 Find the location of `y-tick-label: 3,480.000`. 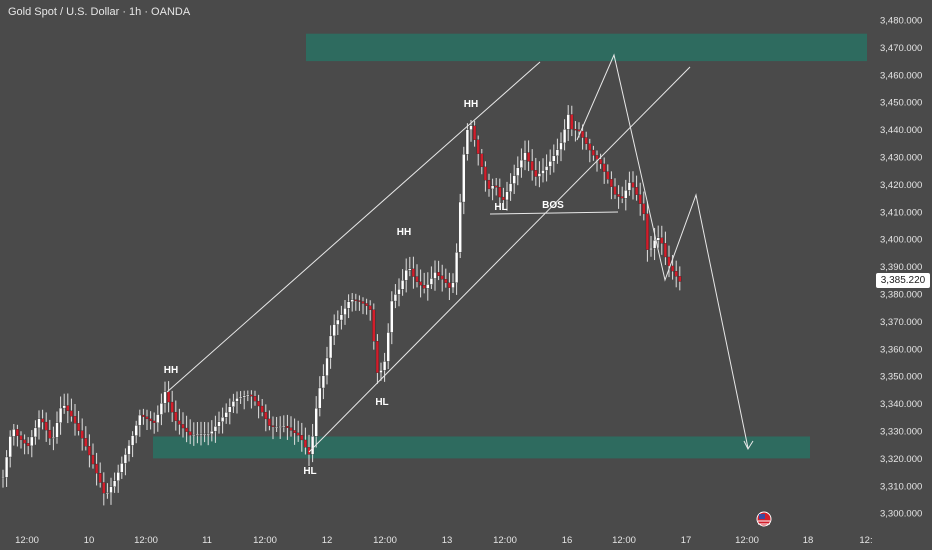

y-tick-label: 3,480.000 is located at coordinates (901, 21).